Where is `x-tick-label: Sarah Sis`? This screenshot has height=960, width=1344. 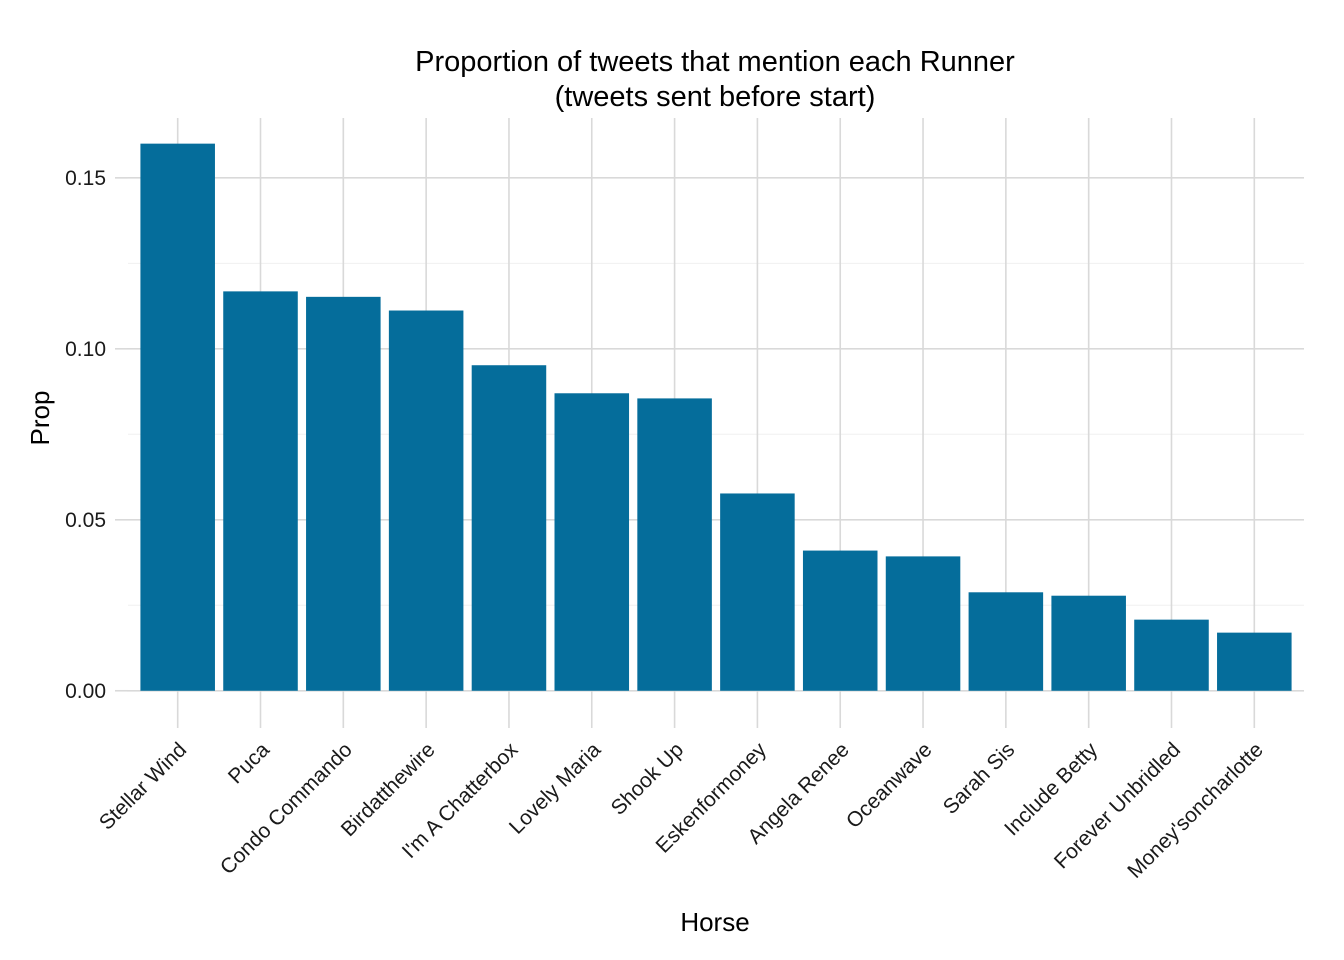
x-tick-label: Sarah Sis is located at coordinates (979, 778).